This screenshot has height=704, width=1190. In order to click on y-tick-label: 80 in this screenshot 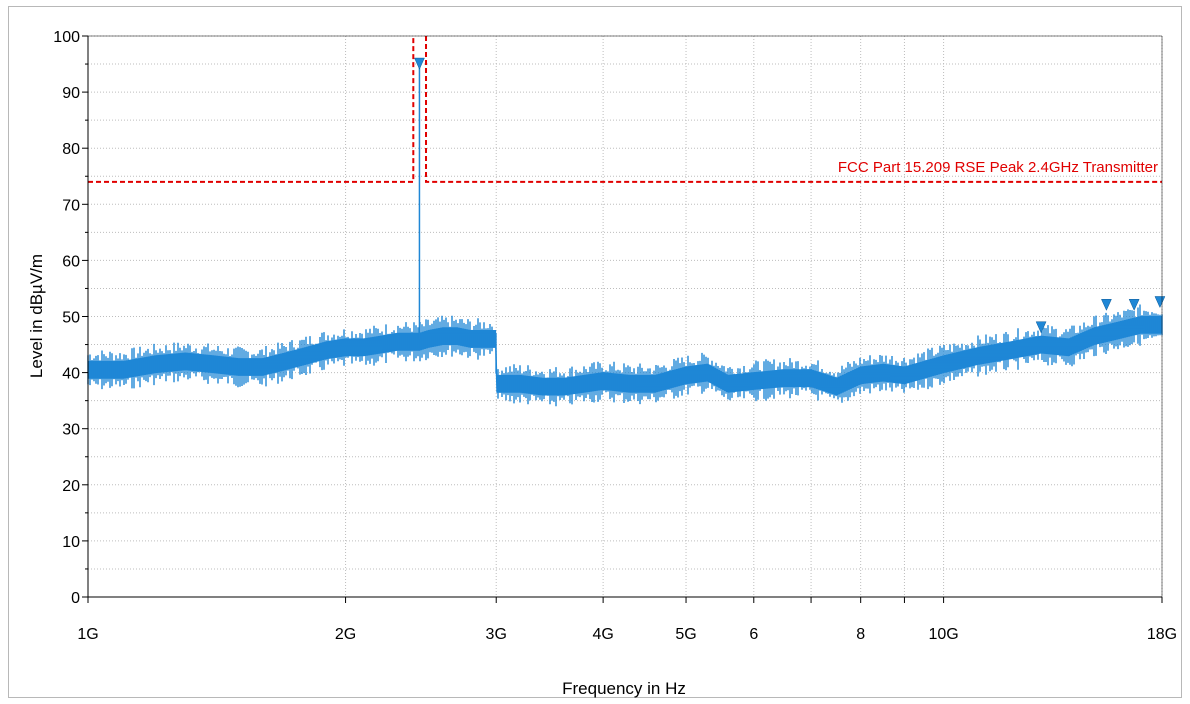, I will do `click(71, 149)`.